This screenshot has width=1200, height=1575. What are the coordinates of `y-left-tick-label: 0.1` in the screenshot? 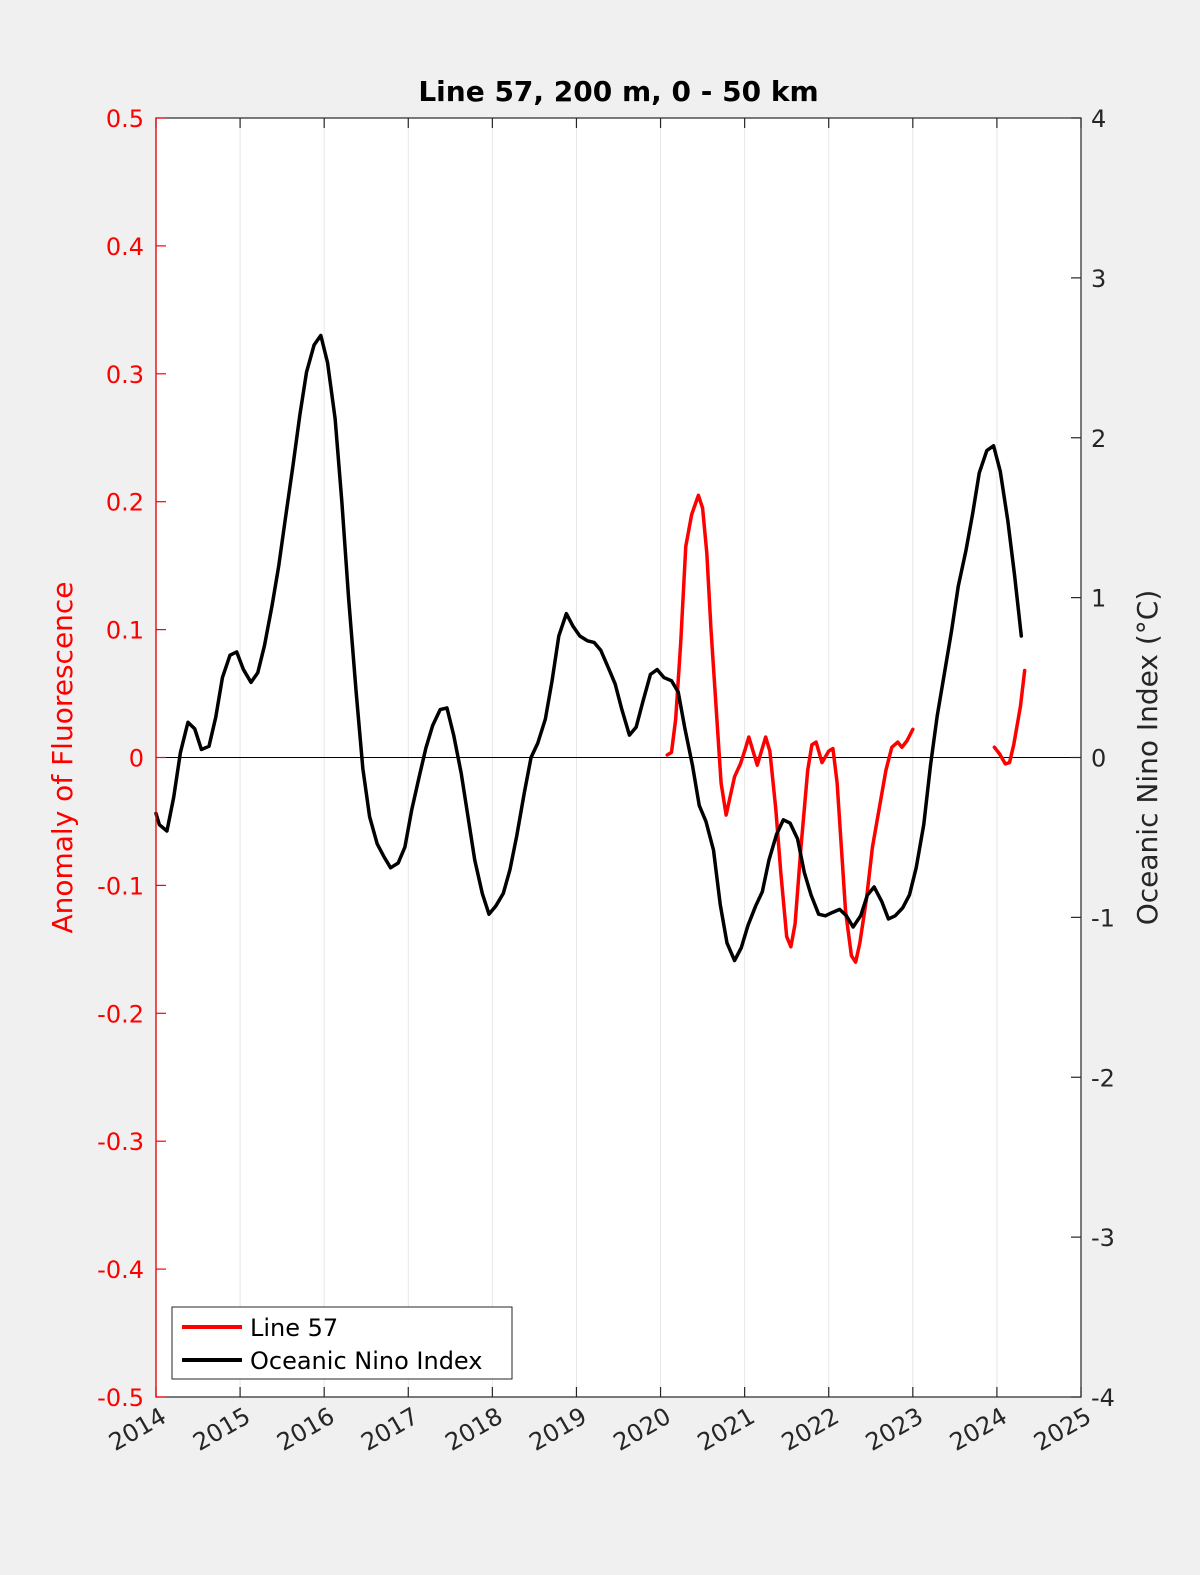 It's located at (125, 631).